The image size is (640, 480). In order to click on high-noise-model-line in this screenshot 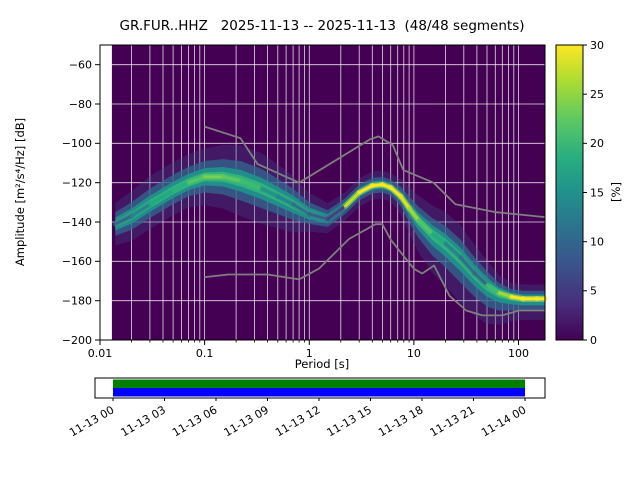, I will do `click(375, 171)`.